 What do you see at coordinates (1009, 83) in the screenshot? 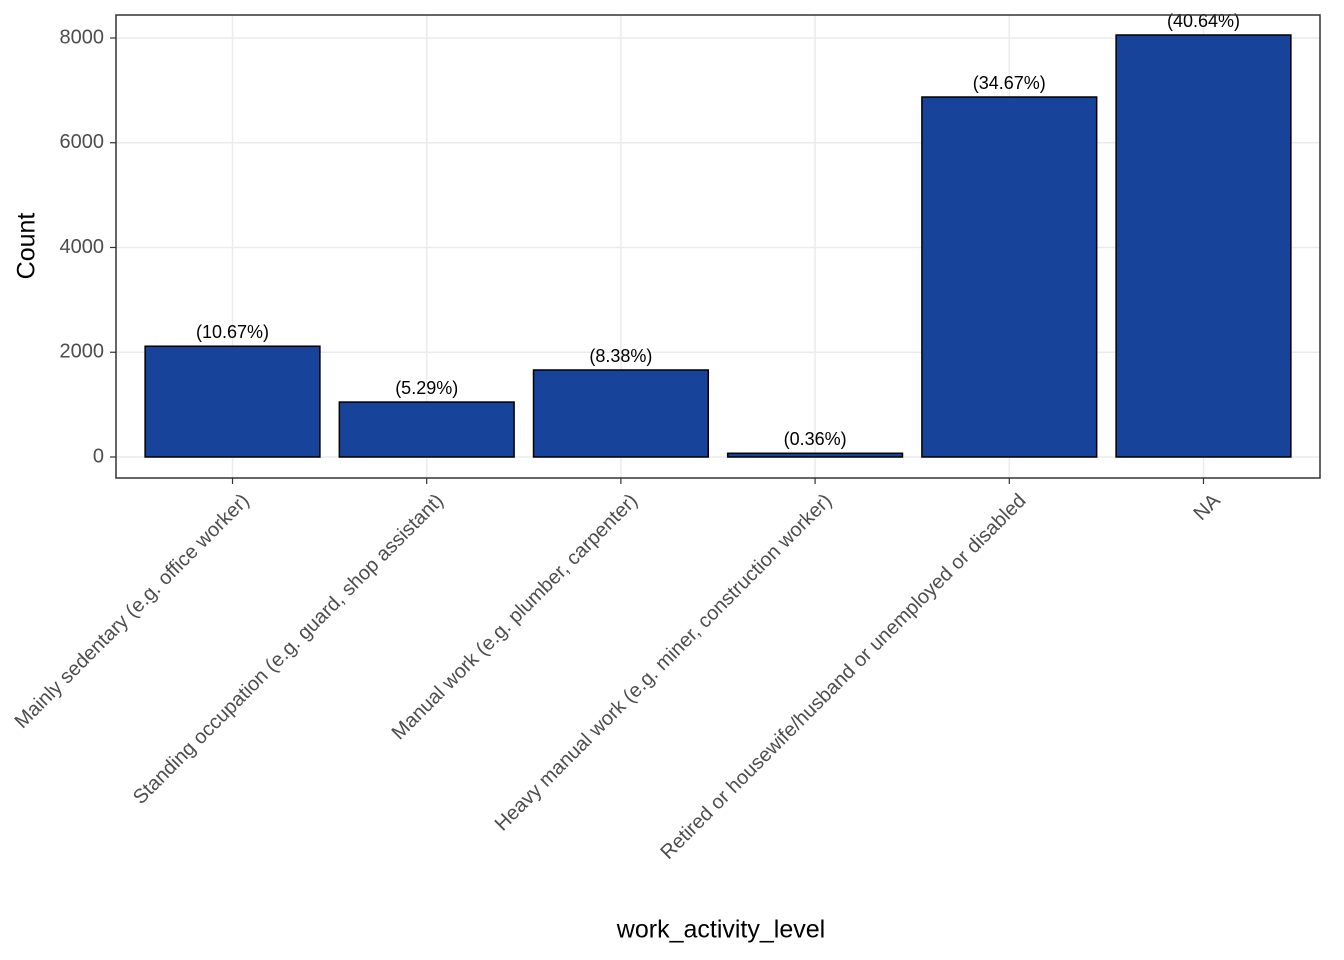
I see `bar-label: (34.67%)` at bounding box center [1009, 83].